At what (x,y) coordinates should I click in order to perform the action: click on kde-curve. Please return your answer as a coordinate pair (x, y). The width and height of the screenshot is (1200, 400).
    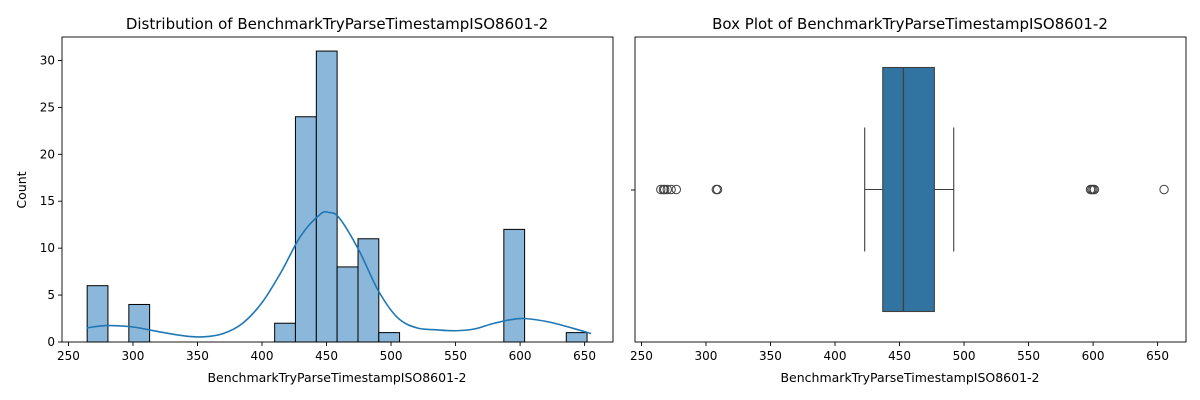
    Looking at the image, I should click on (339, 274).